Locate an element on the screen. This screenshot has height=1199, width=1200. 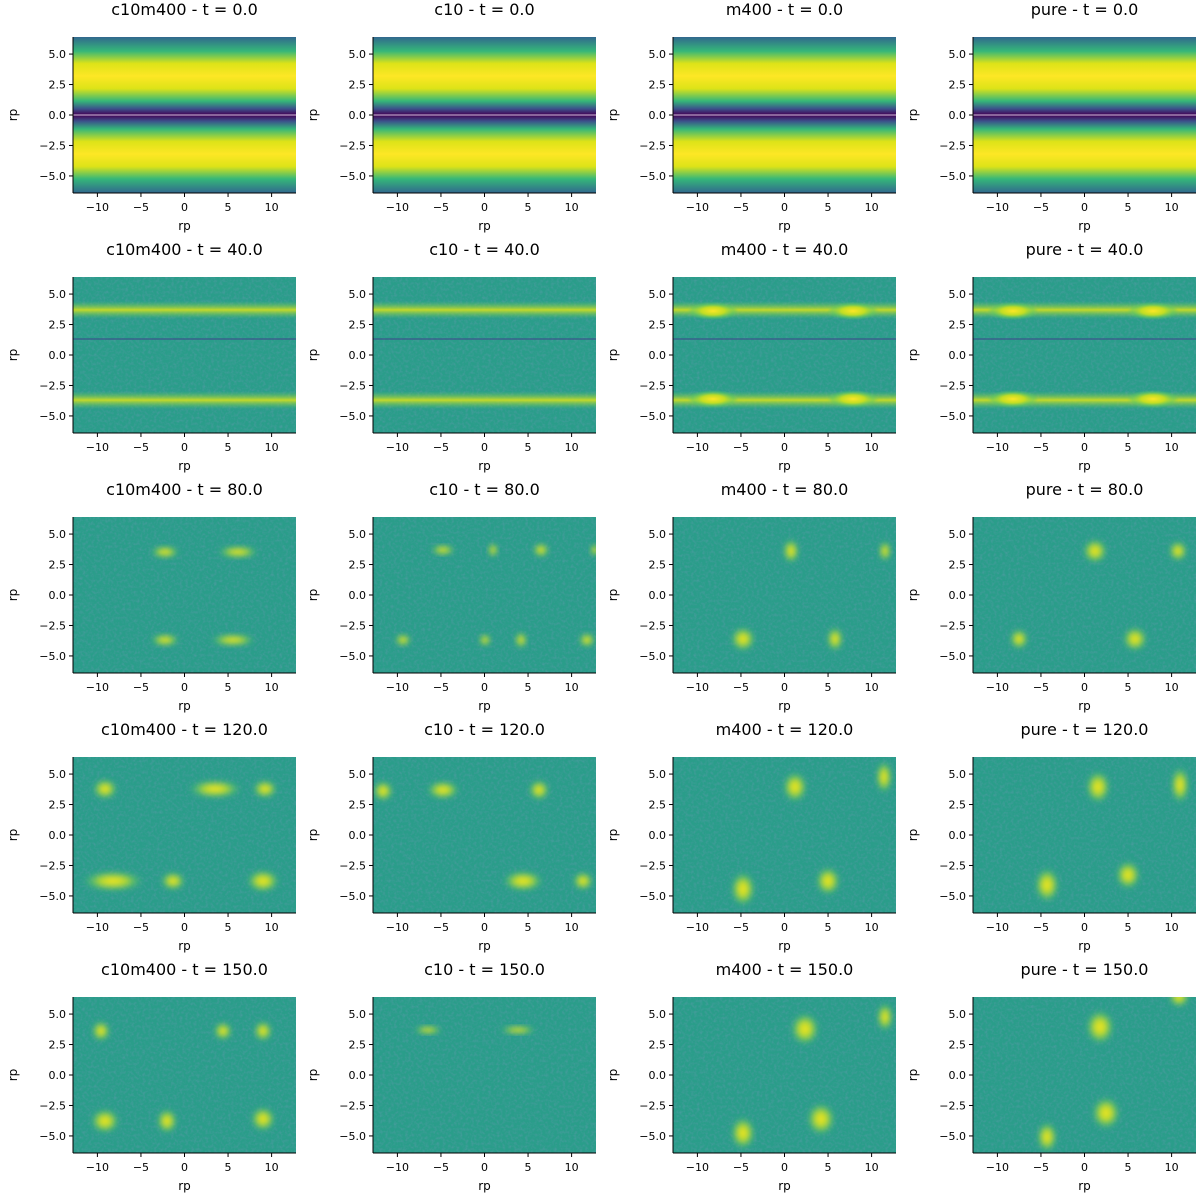
panel-title: c10 - t = 80.0 is located at coordinates (484, 489).